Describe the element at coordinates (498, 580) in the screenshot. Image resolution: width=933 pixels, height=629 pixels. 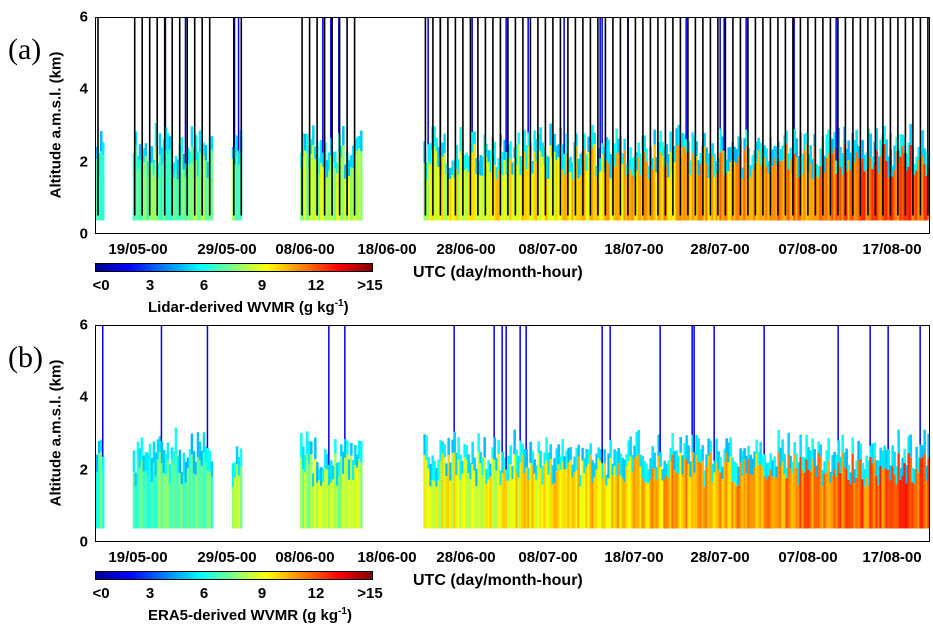
I see `x-axis-label: UTC (day/month-hour)` at that location.